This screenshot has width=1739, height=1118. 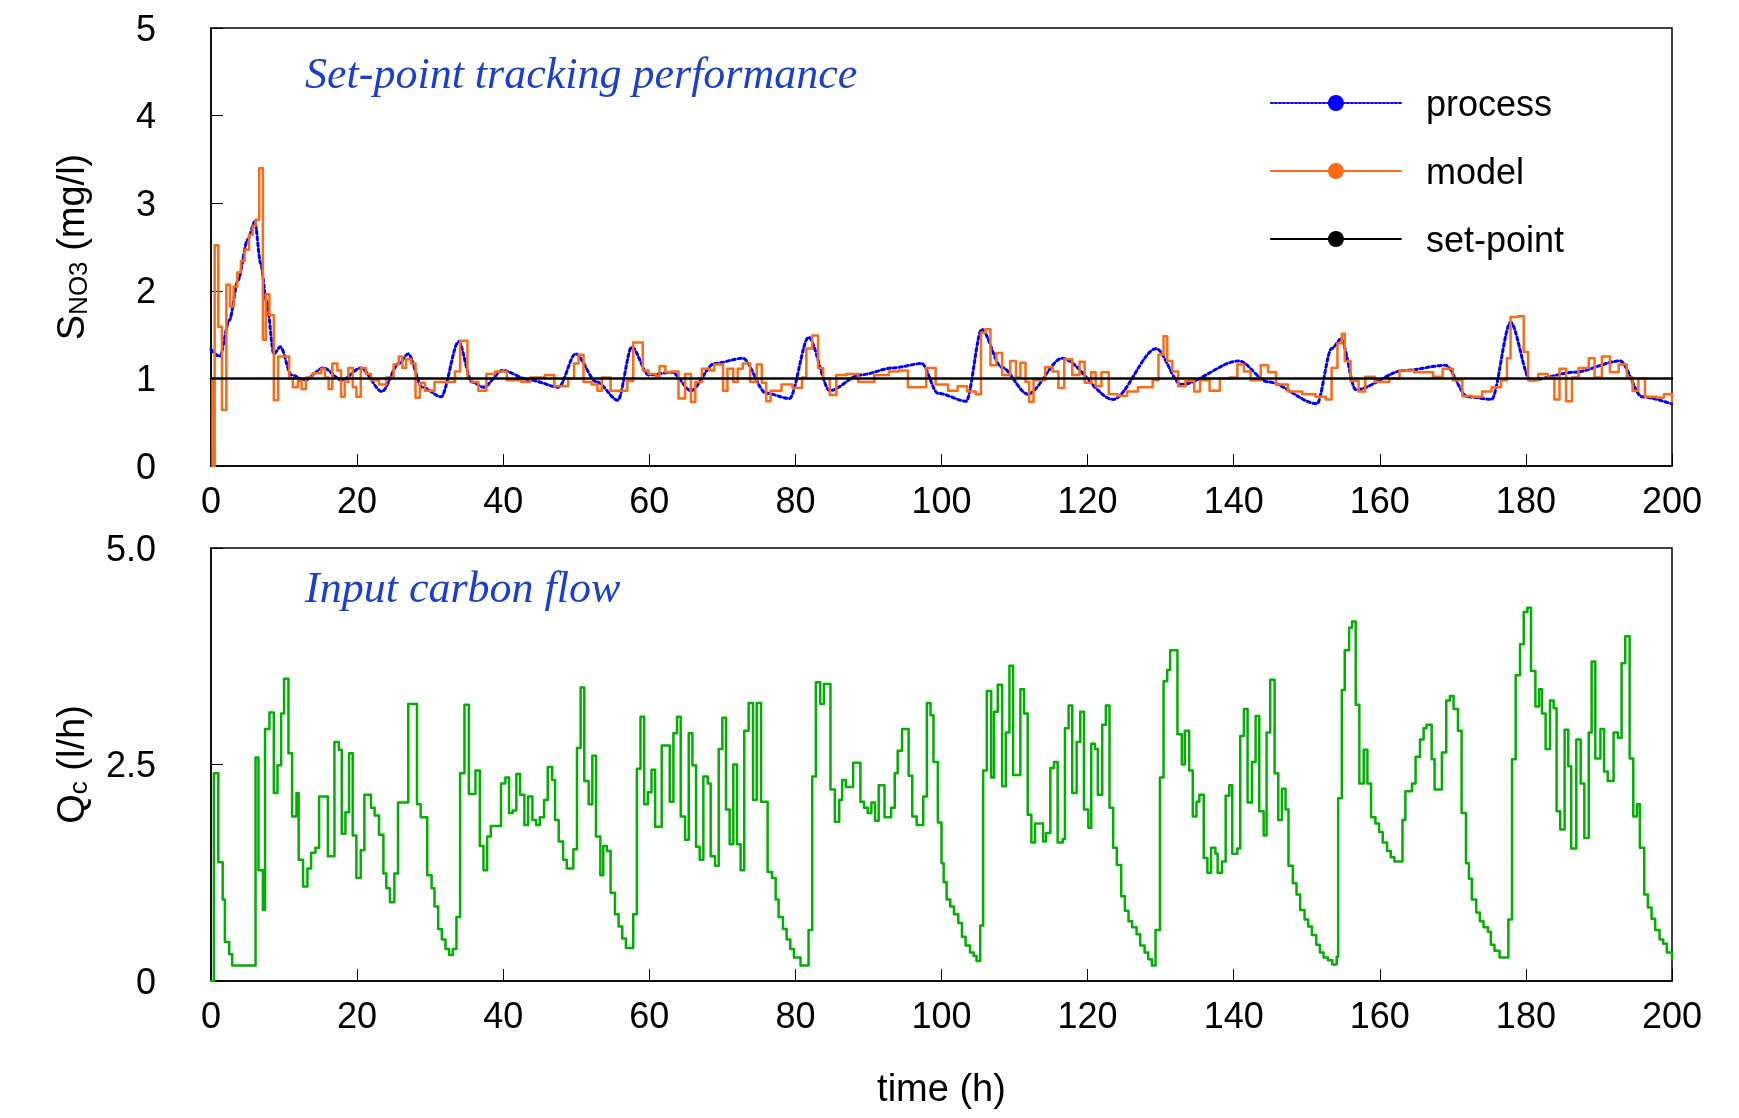 What do you see at coordinates (462, 587) in the screenshot?
I see `chart-title: Input carbon flow` at bounding box center [462, 587].